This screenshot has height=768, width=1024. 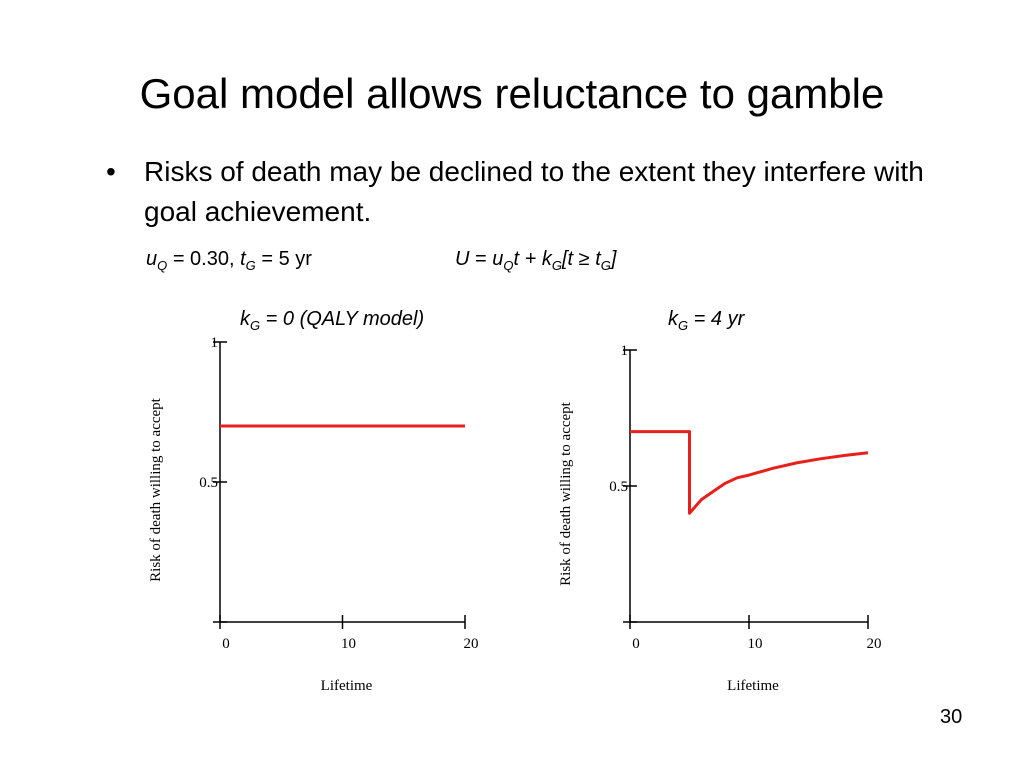 What do you see at coordinates (152, 259) in the screenshot?
I see `uq-symbol: u` at bounding box center [152, 259].